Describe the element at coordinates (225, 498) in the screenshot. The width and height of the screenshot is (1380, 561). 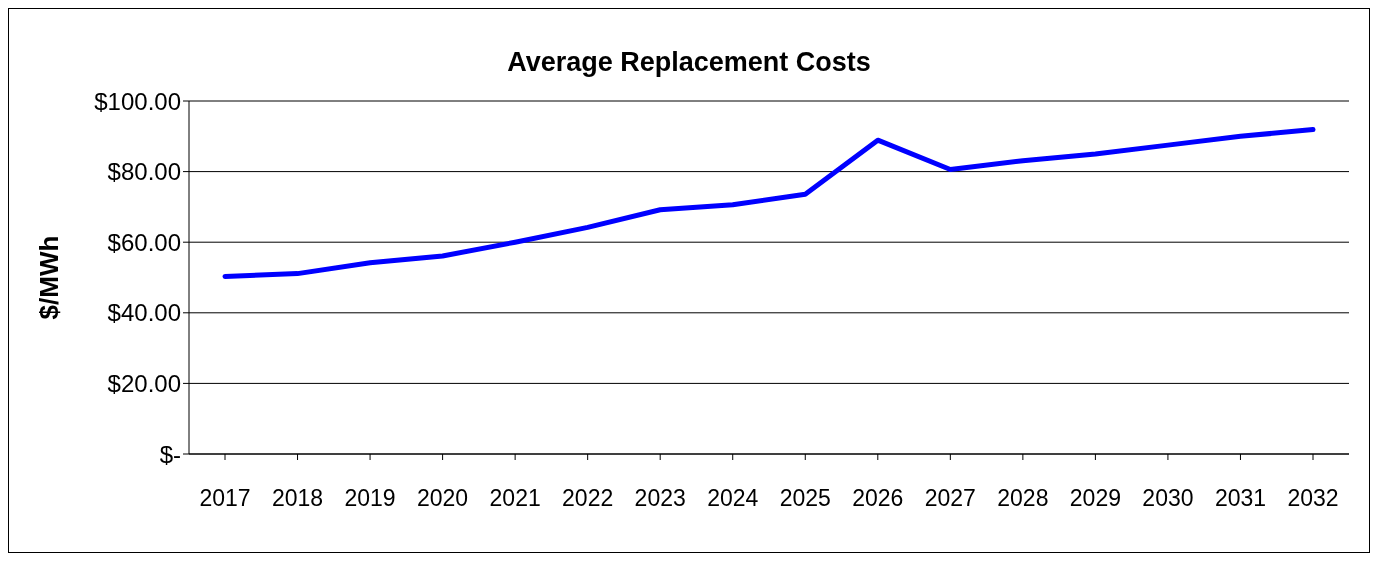
I see `x-tick-label: 2017` at that location.